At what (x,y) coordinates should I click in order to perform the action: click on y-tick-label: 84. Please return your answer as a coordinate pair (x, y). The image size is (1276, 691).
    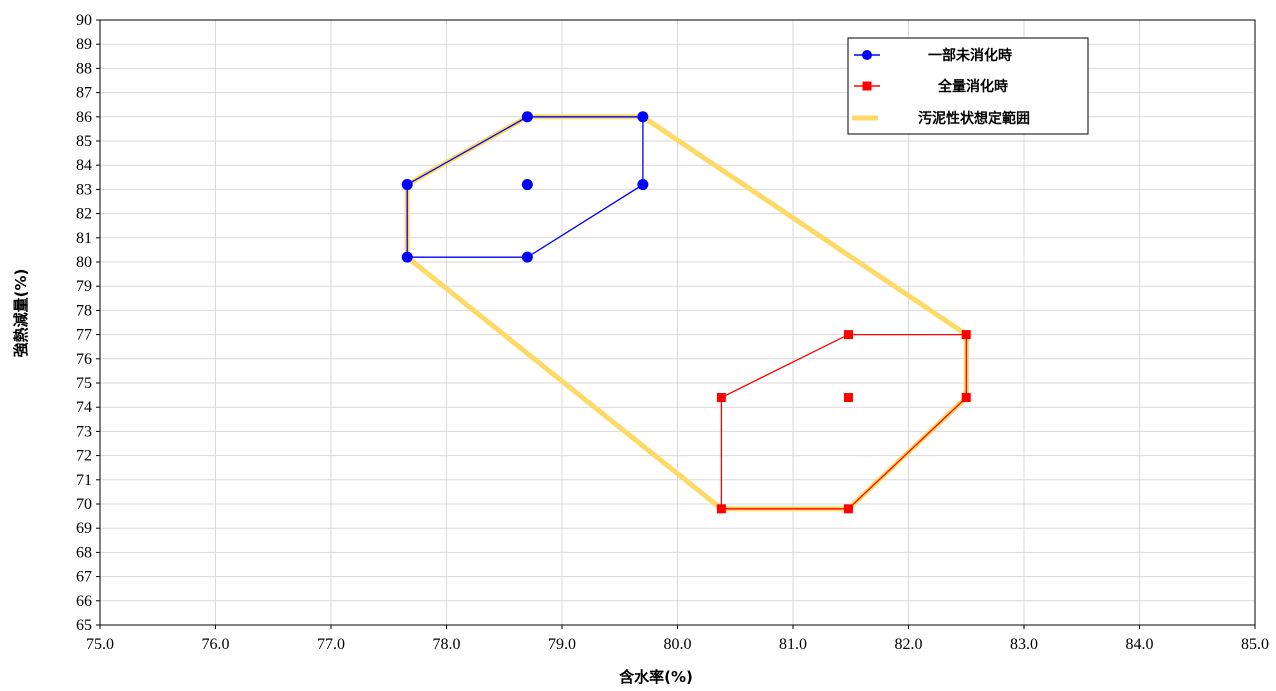
    Looking at the image, I should click on (84, 165).